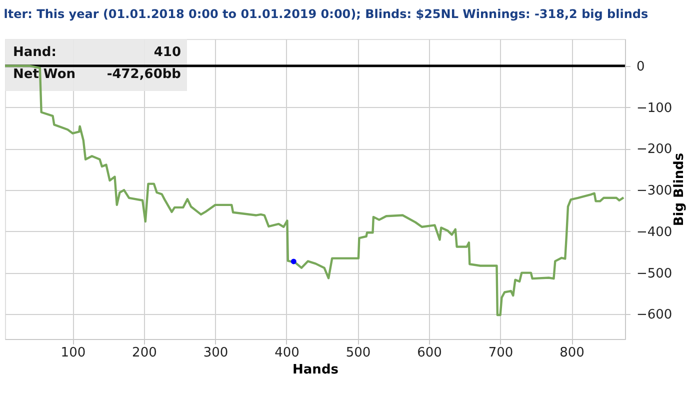 This screenshot has width=700, height=420. Describe the element at coordinates (501, 353) in the screenshot. I see `x-tick-label: 700` at that location.